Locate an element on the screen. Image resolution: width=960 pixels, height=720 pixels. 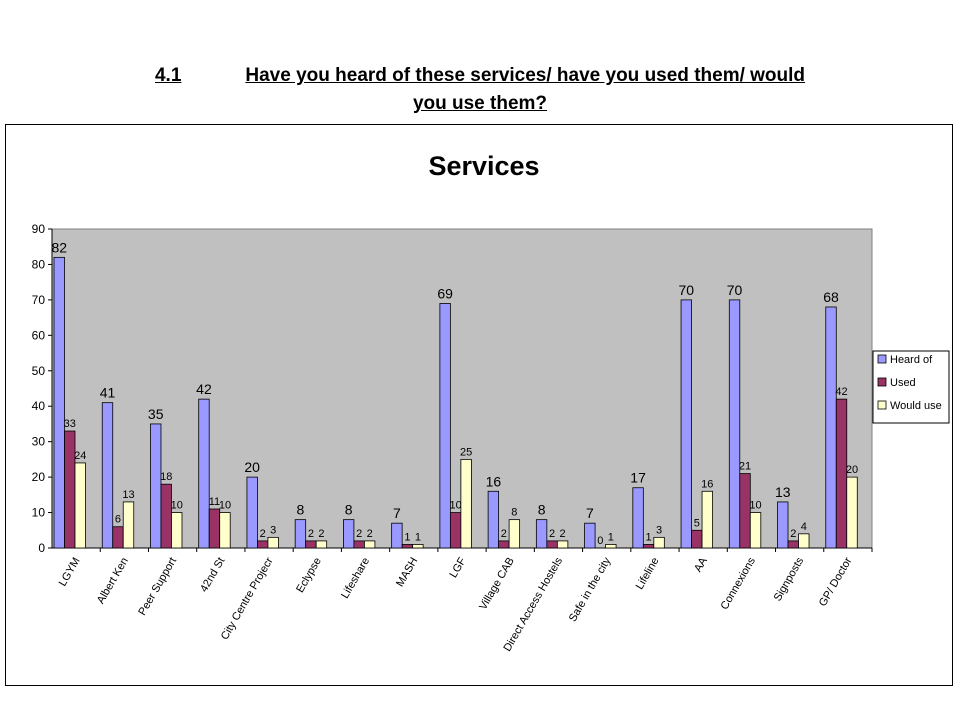
category-label: LGYM is located at coordinates (70, 572).